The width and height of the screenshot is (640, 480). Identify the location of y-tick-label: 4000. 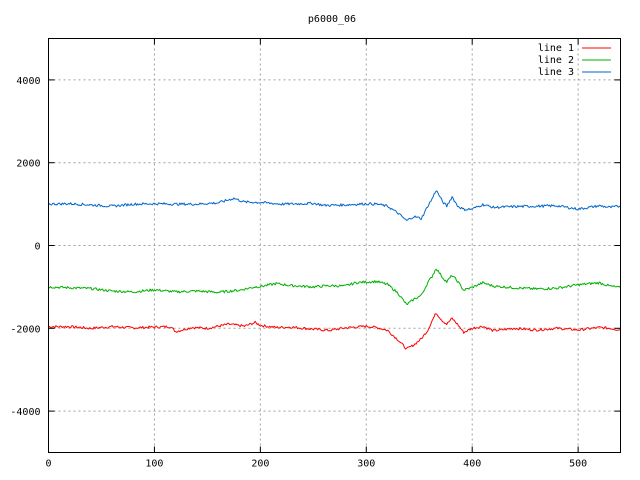
(28, 81).